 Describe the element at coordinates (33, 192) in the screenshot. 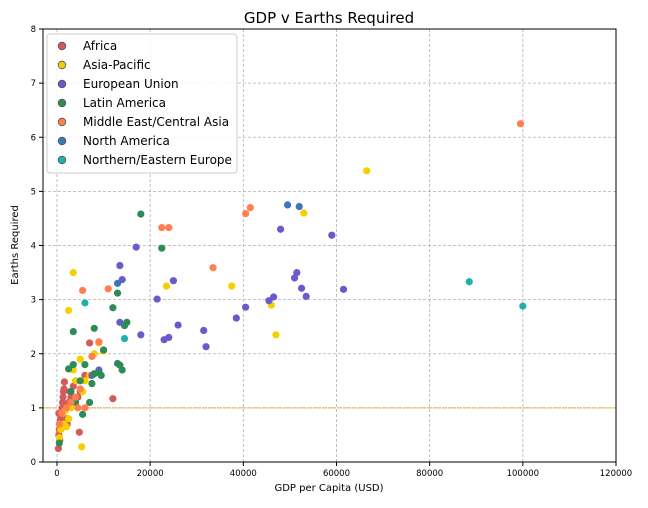

I see `y-tick-label: 5` at that location.